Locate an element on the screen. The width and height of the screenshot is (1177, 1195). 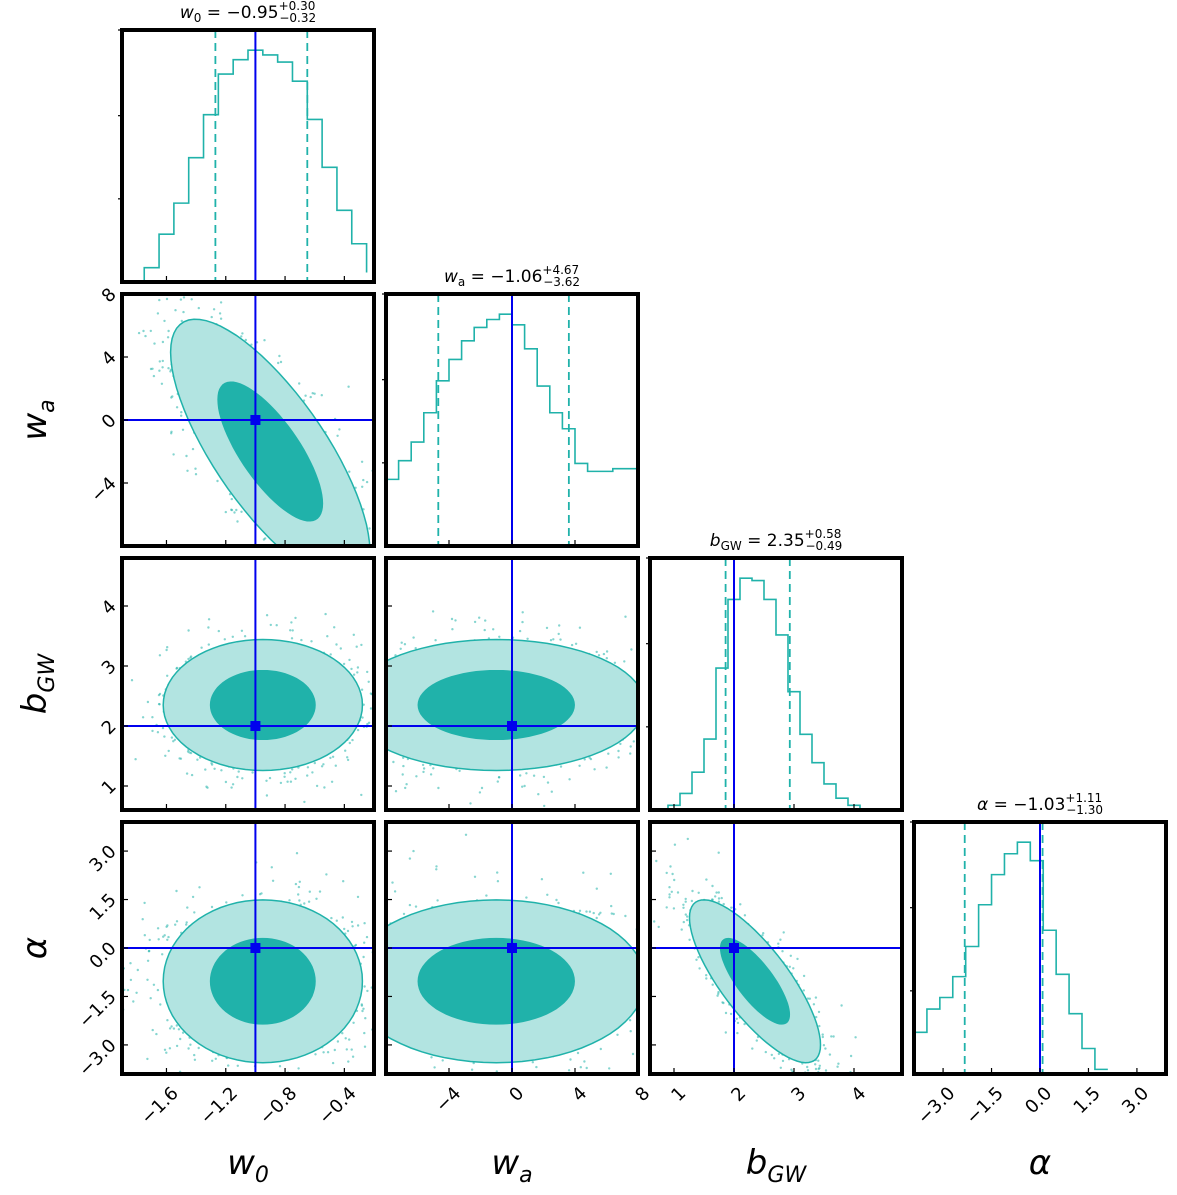
y-tick-label-wa: 0 is located at coordinates (109, 421).